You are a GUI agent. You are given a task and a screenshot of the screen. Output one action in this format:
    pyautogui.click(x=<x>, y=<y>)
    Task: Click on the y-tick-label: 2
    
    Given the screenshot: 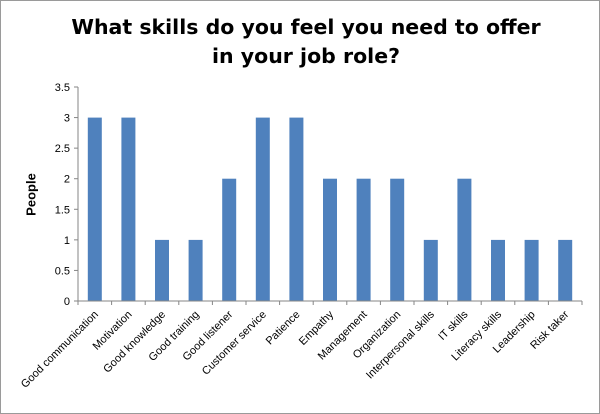 What is the action you would take?
    pyautogui.click(x=67, y=180)
    